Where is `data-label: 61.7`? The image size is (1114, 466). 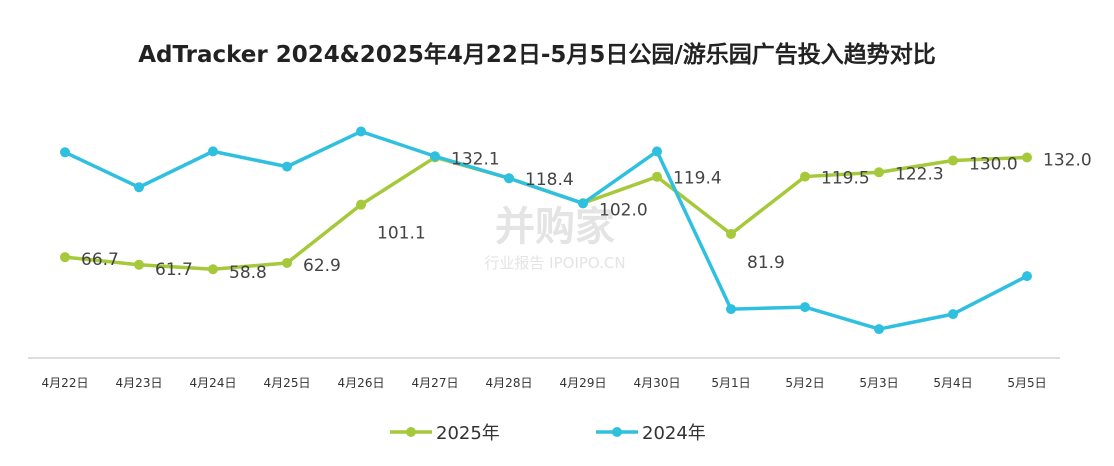 data-label: 61.7 is located at coordinates (174, 270).